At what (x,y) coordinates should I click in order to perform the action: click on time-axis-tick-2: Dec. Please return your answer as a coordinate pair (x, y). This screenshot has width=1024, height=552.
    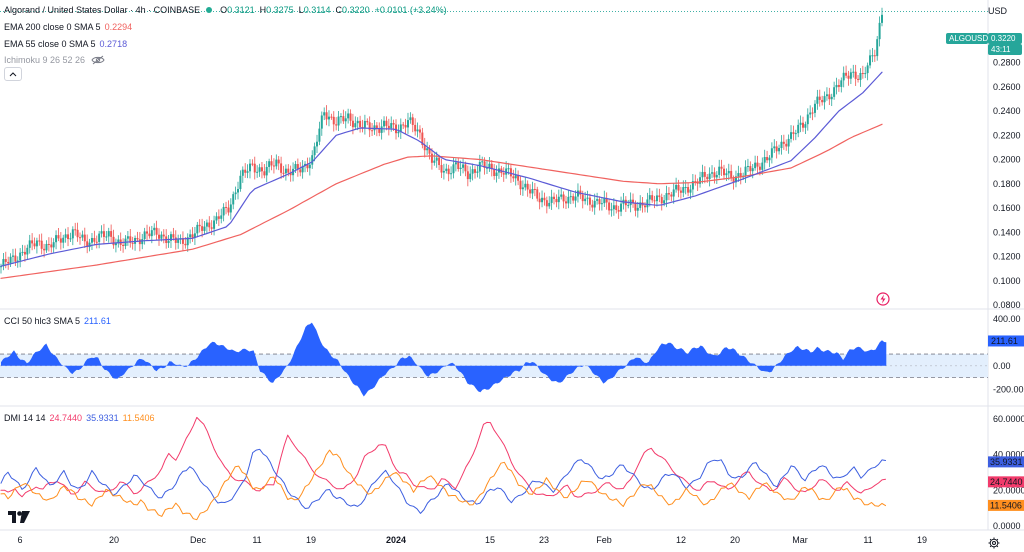
    Looking at the image, I should click on (198, 540).